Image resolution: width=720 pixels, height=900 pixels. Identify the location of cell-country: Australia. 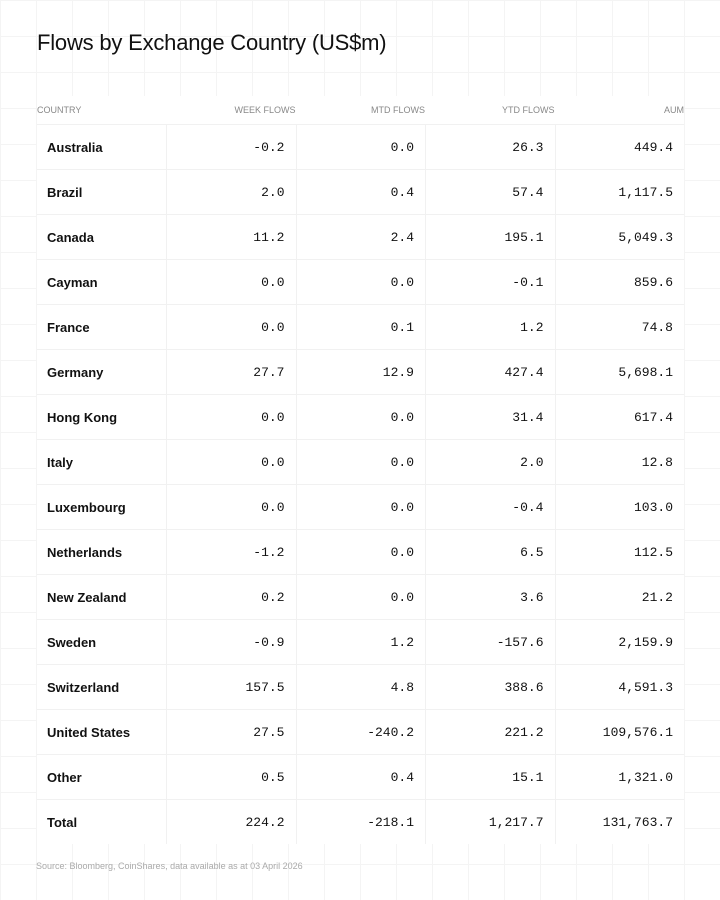
(75, 147).